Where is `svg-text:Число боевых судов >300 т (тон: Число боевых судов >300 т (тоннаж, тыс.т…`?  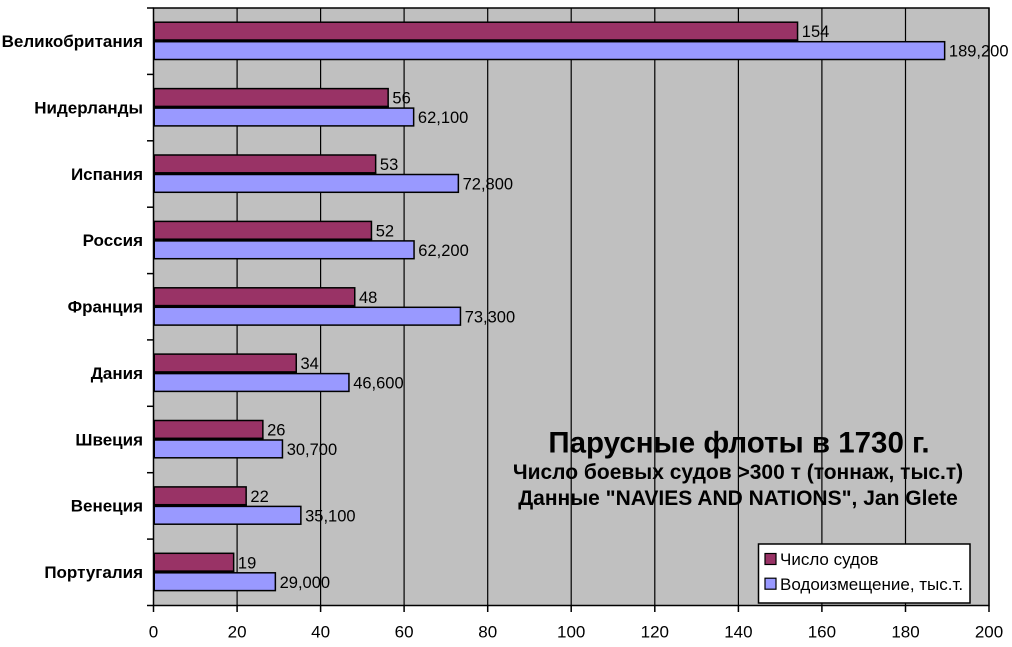 svg-text:Число боевых судов >300 т (тон: Число боевых судов >300 т (тоннаж, тыс.т… is located at coordinates (738, 472).